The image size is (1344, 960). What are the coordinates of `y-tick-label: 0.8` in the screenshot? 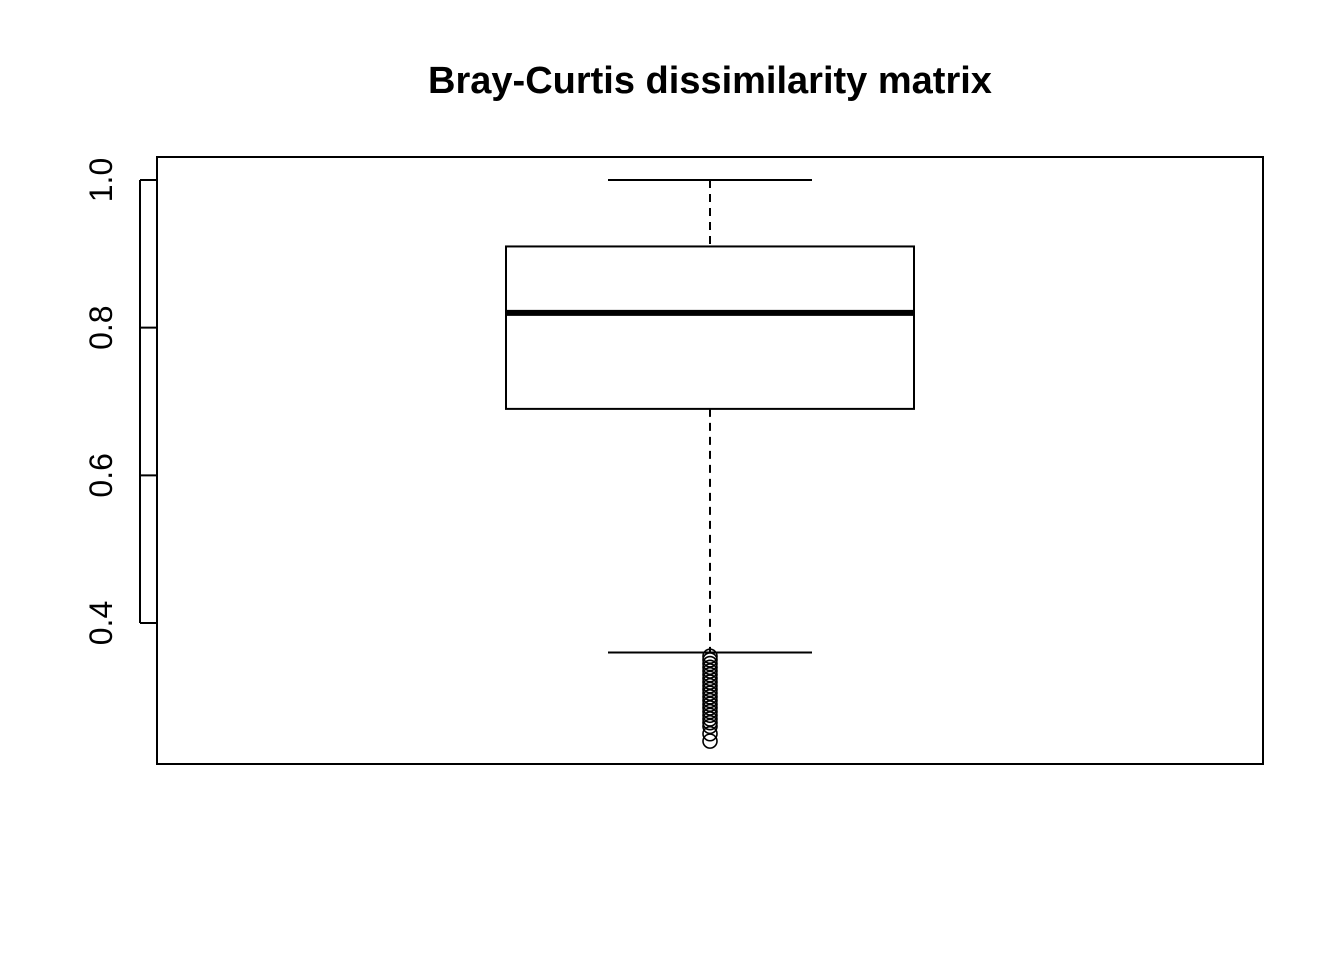 It's located at (101, 327).